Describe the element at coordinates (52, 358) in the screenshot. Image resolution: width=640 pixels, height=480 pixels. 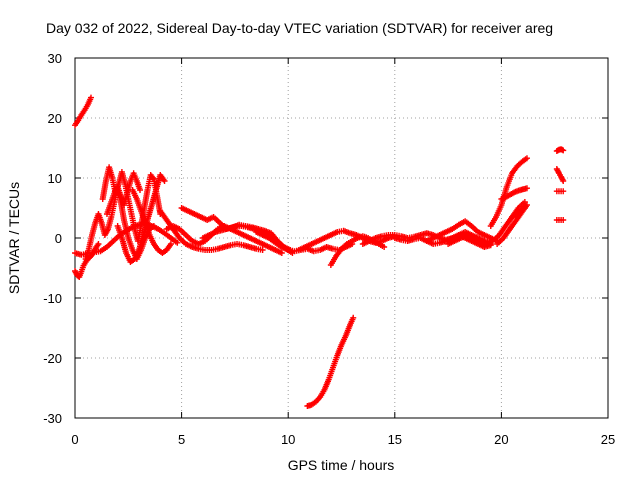
I see `y-tick-label: -20` at that location.